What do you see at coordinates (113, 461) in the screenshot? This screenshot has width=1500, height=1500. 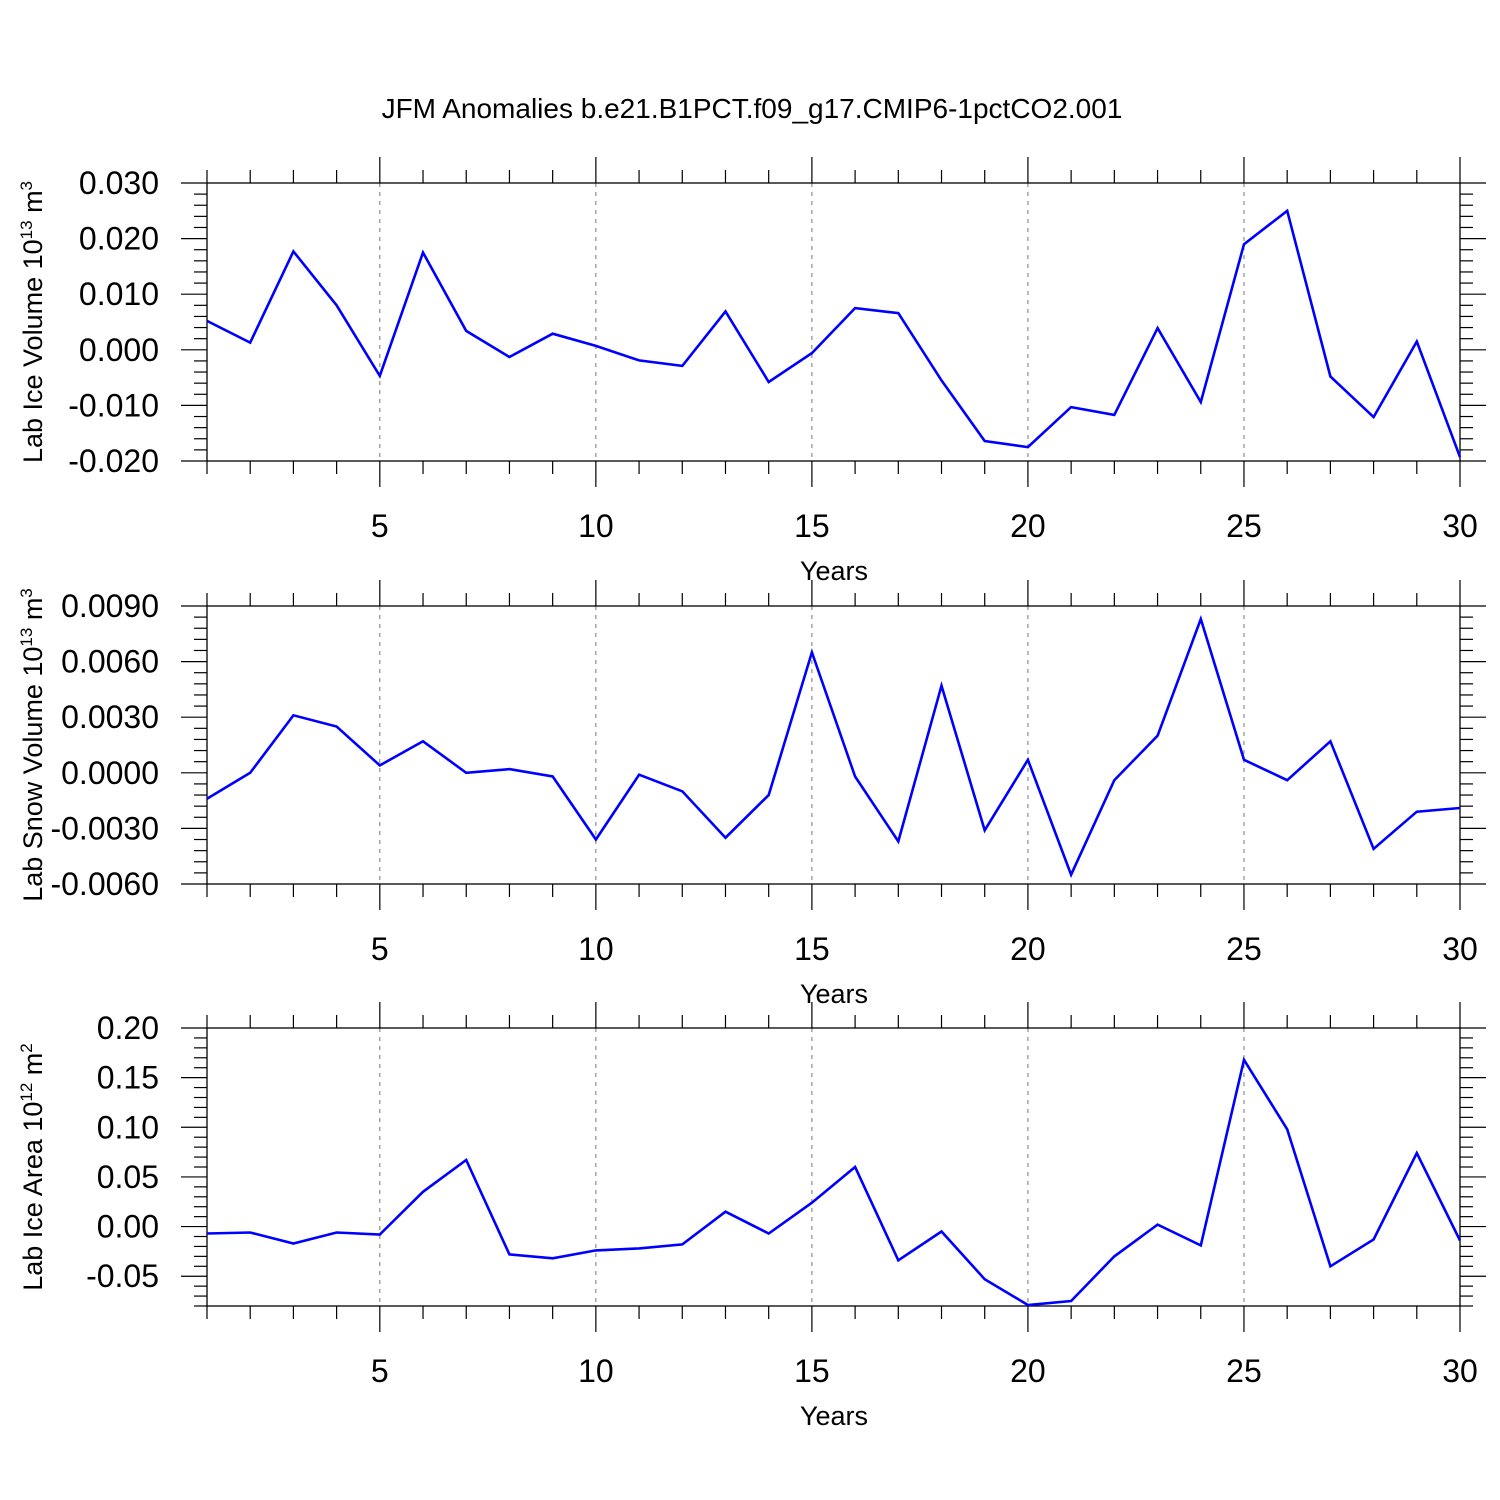 I see `y-tick-label: -0.020` at bounding box center [113, 461].